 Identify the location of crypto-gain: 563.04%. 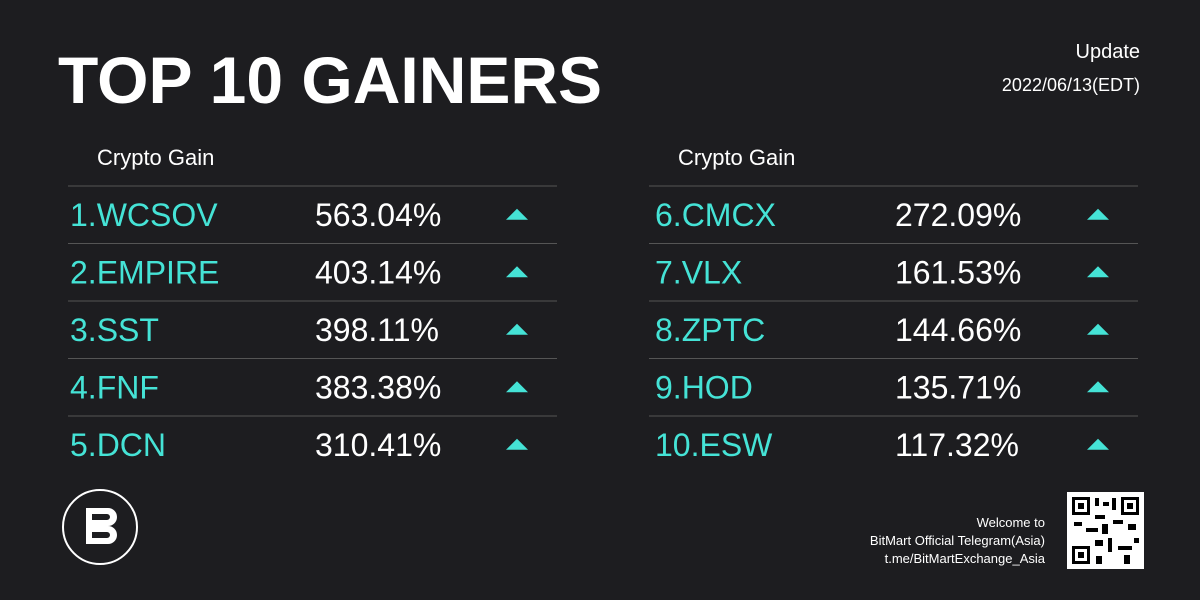
(378, 215).